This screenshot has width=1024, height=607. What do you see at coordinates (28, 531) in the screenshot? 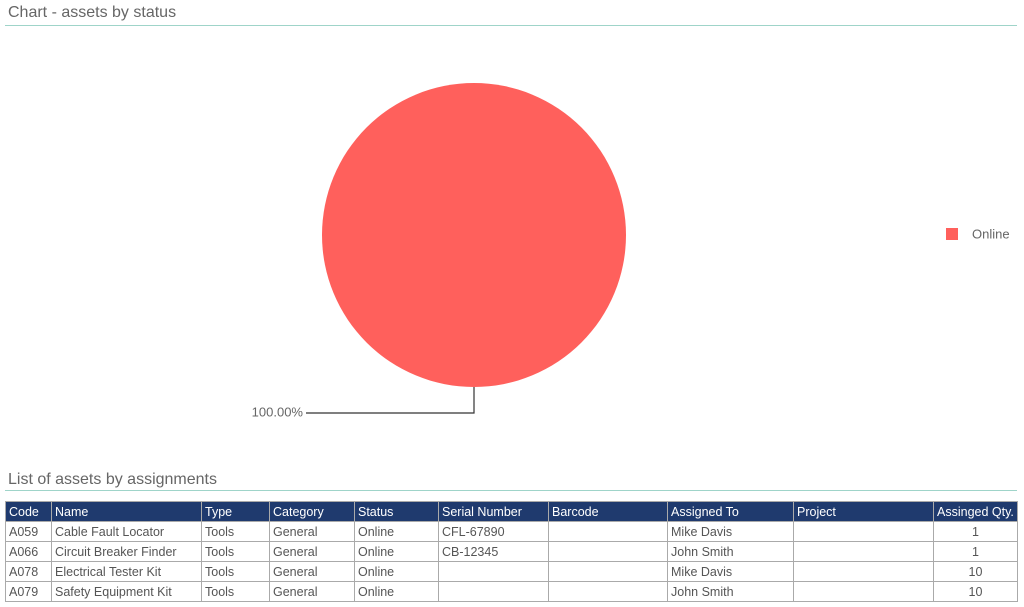
I see `table-cell: A059` at bounding box center [28, 531].